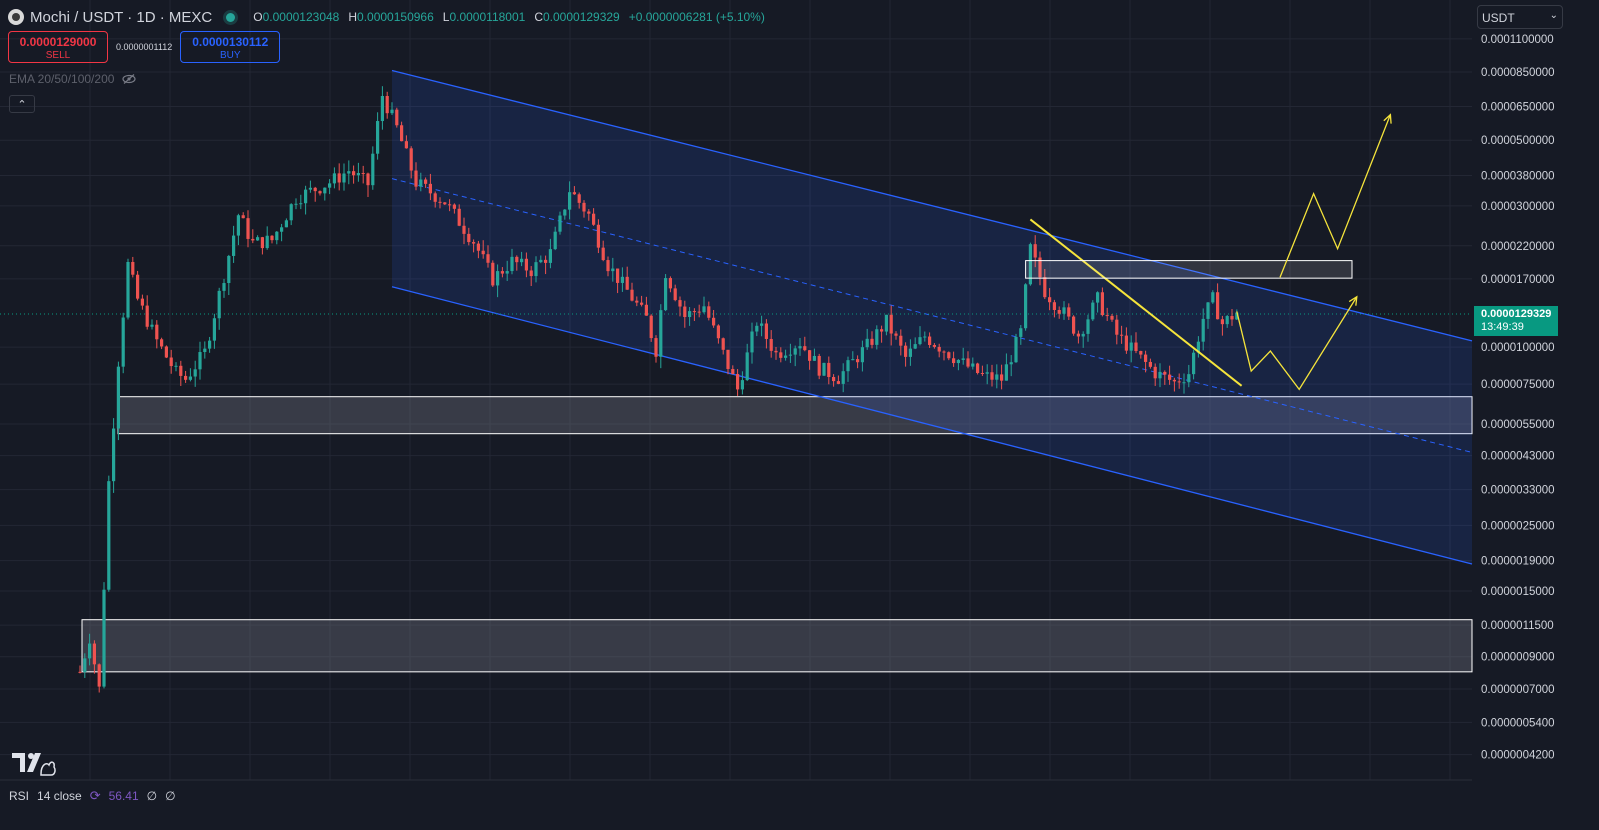 This screenshot has width=1599, height=830. What do you see at coordinates (230, 47) in the screenshot?
I see `buy-button: 0.0000130112 BUY` at bounding box center [230, 47].